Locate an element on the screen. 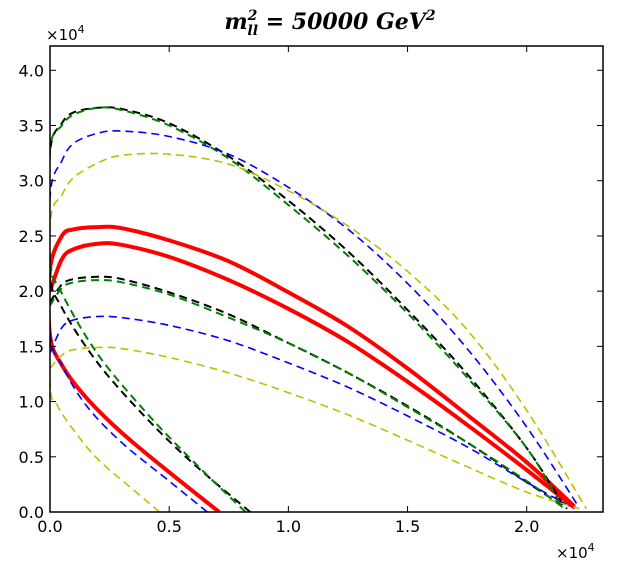  chart-title: m2 ll = 50000 GeV2 is located at coordinates (329, 23).